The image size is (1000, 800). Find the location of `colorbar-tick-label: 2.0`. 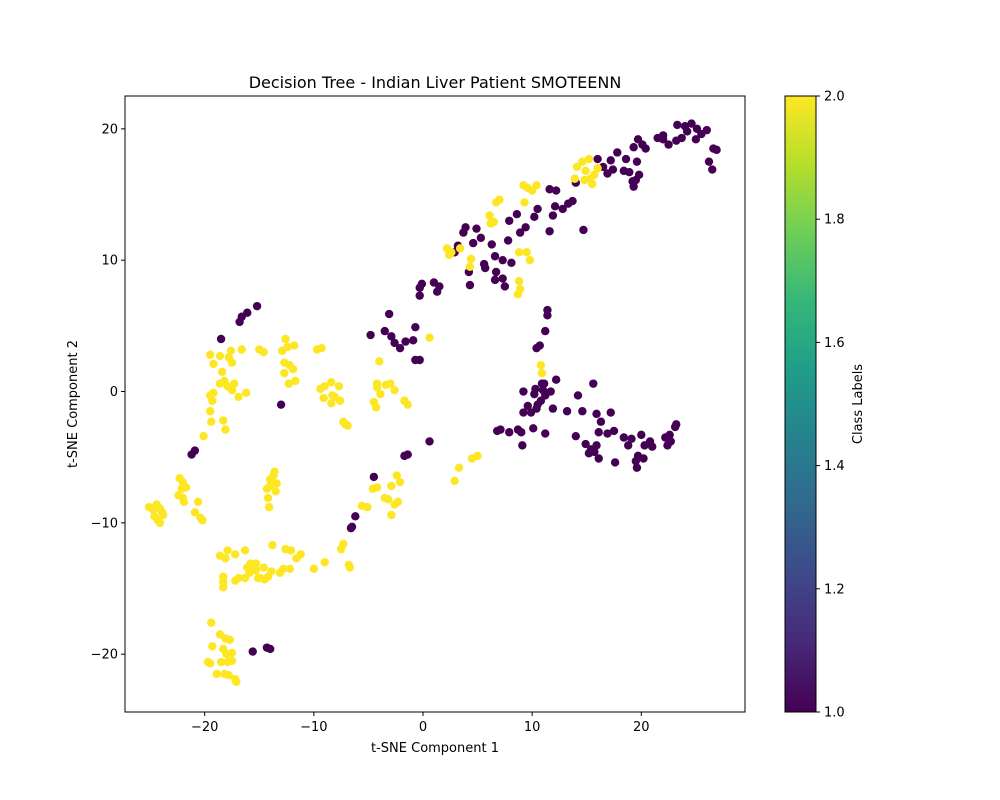

colorbar-tick-label: 2.0 is located at coordinates (834, 97).